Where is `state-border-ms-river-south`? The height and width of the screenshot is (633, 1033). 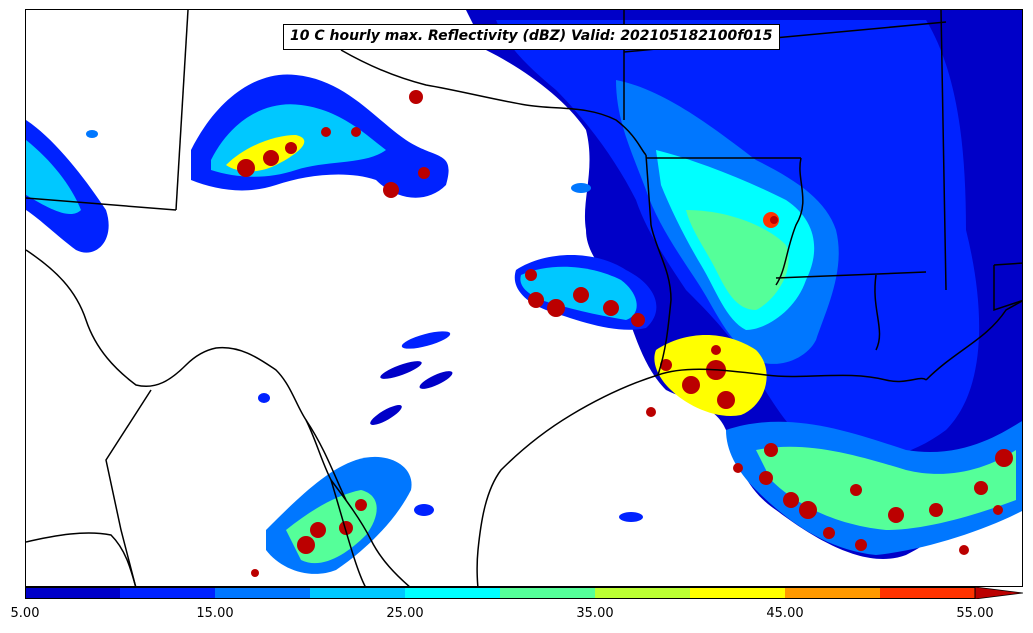
state-border-ms-river-south is located at coordinates (877, 312).